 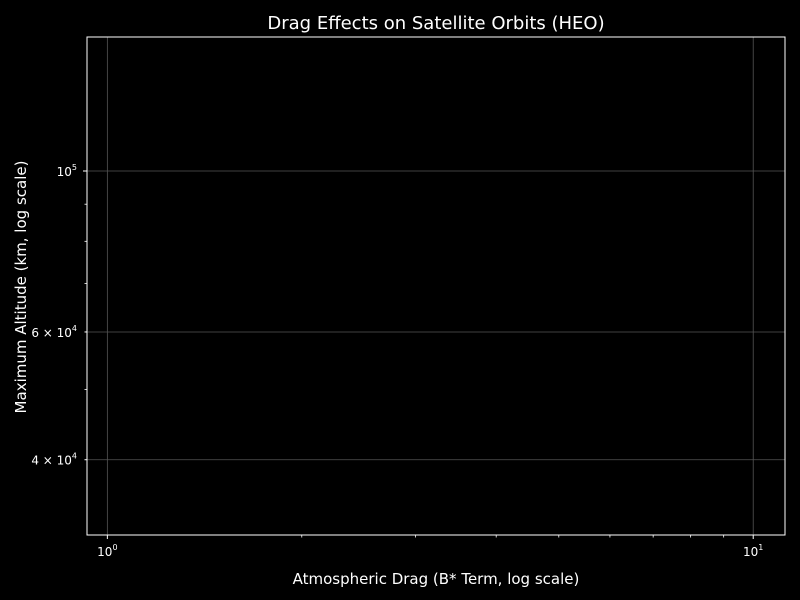 I want to click on y-tick-label: 6 × 10⁴, so click(x=54, y=332).